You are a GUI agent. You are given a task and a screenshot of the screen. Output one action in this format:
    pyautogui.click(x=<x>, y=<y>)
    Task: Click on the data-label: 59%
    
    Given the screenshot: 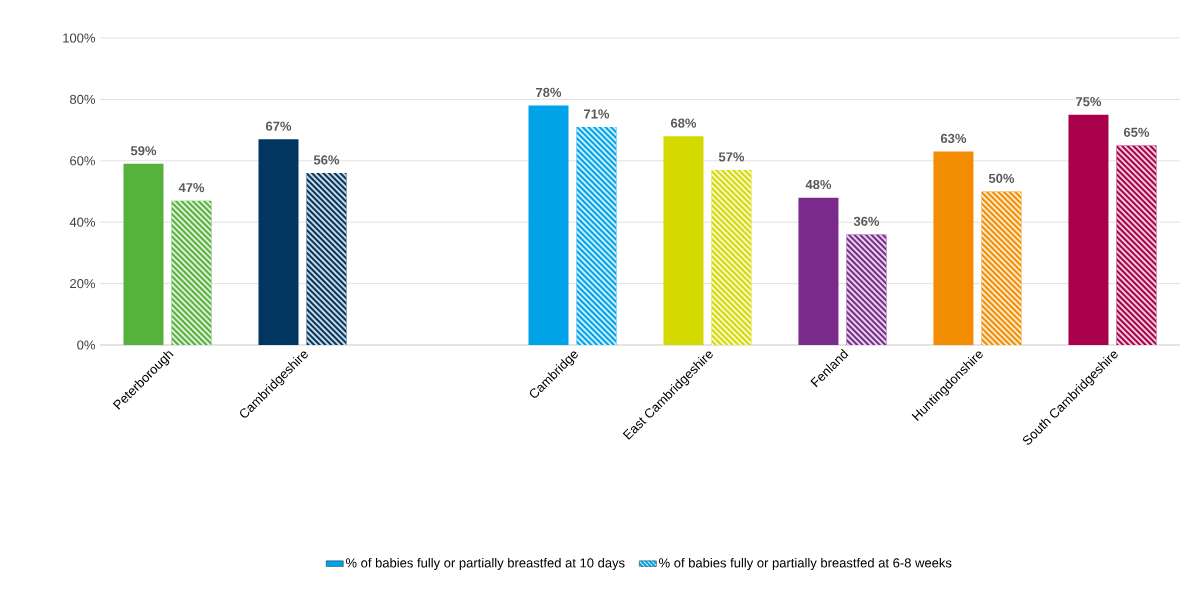 What is the action you would take?
    pyautogui.click(x=143, y=151)
    